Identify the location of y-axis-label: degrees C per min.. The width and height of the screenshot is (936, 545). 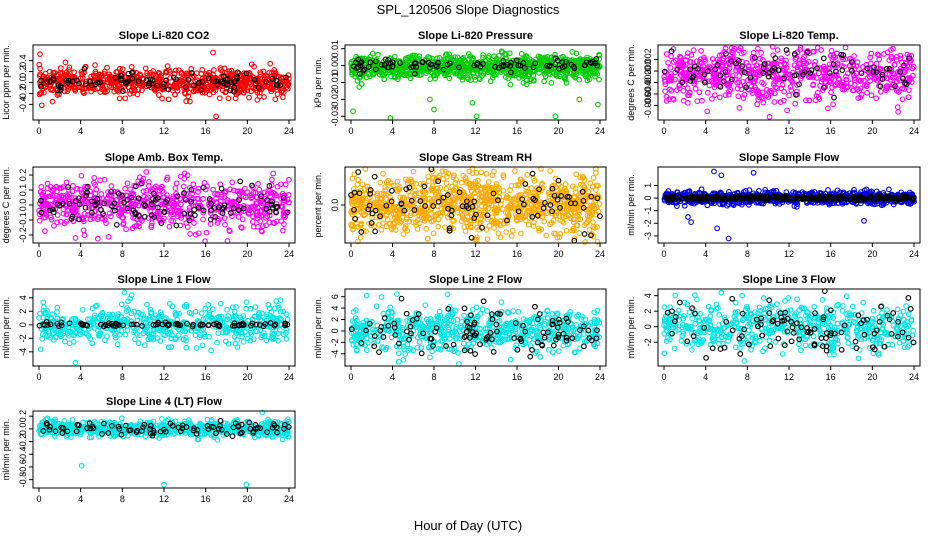
(6, 205).